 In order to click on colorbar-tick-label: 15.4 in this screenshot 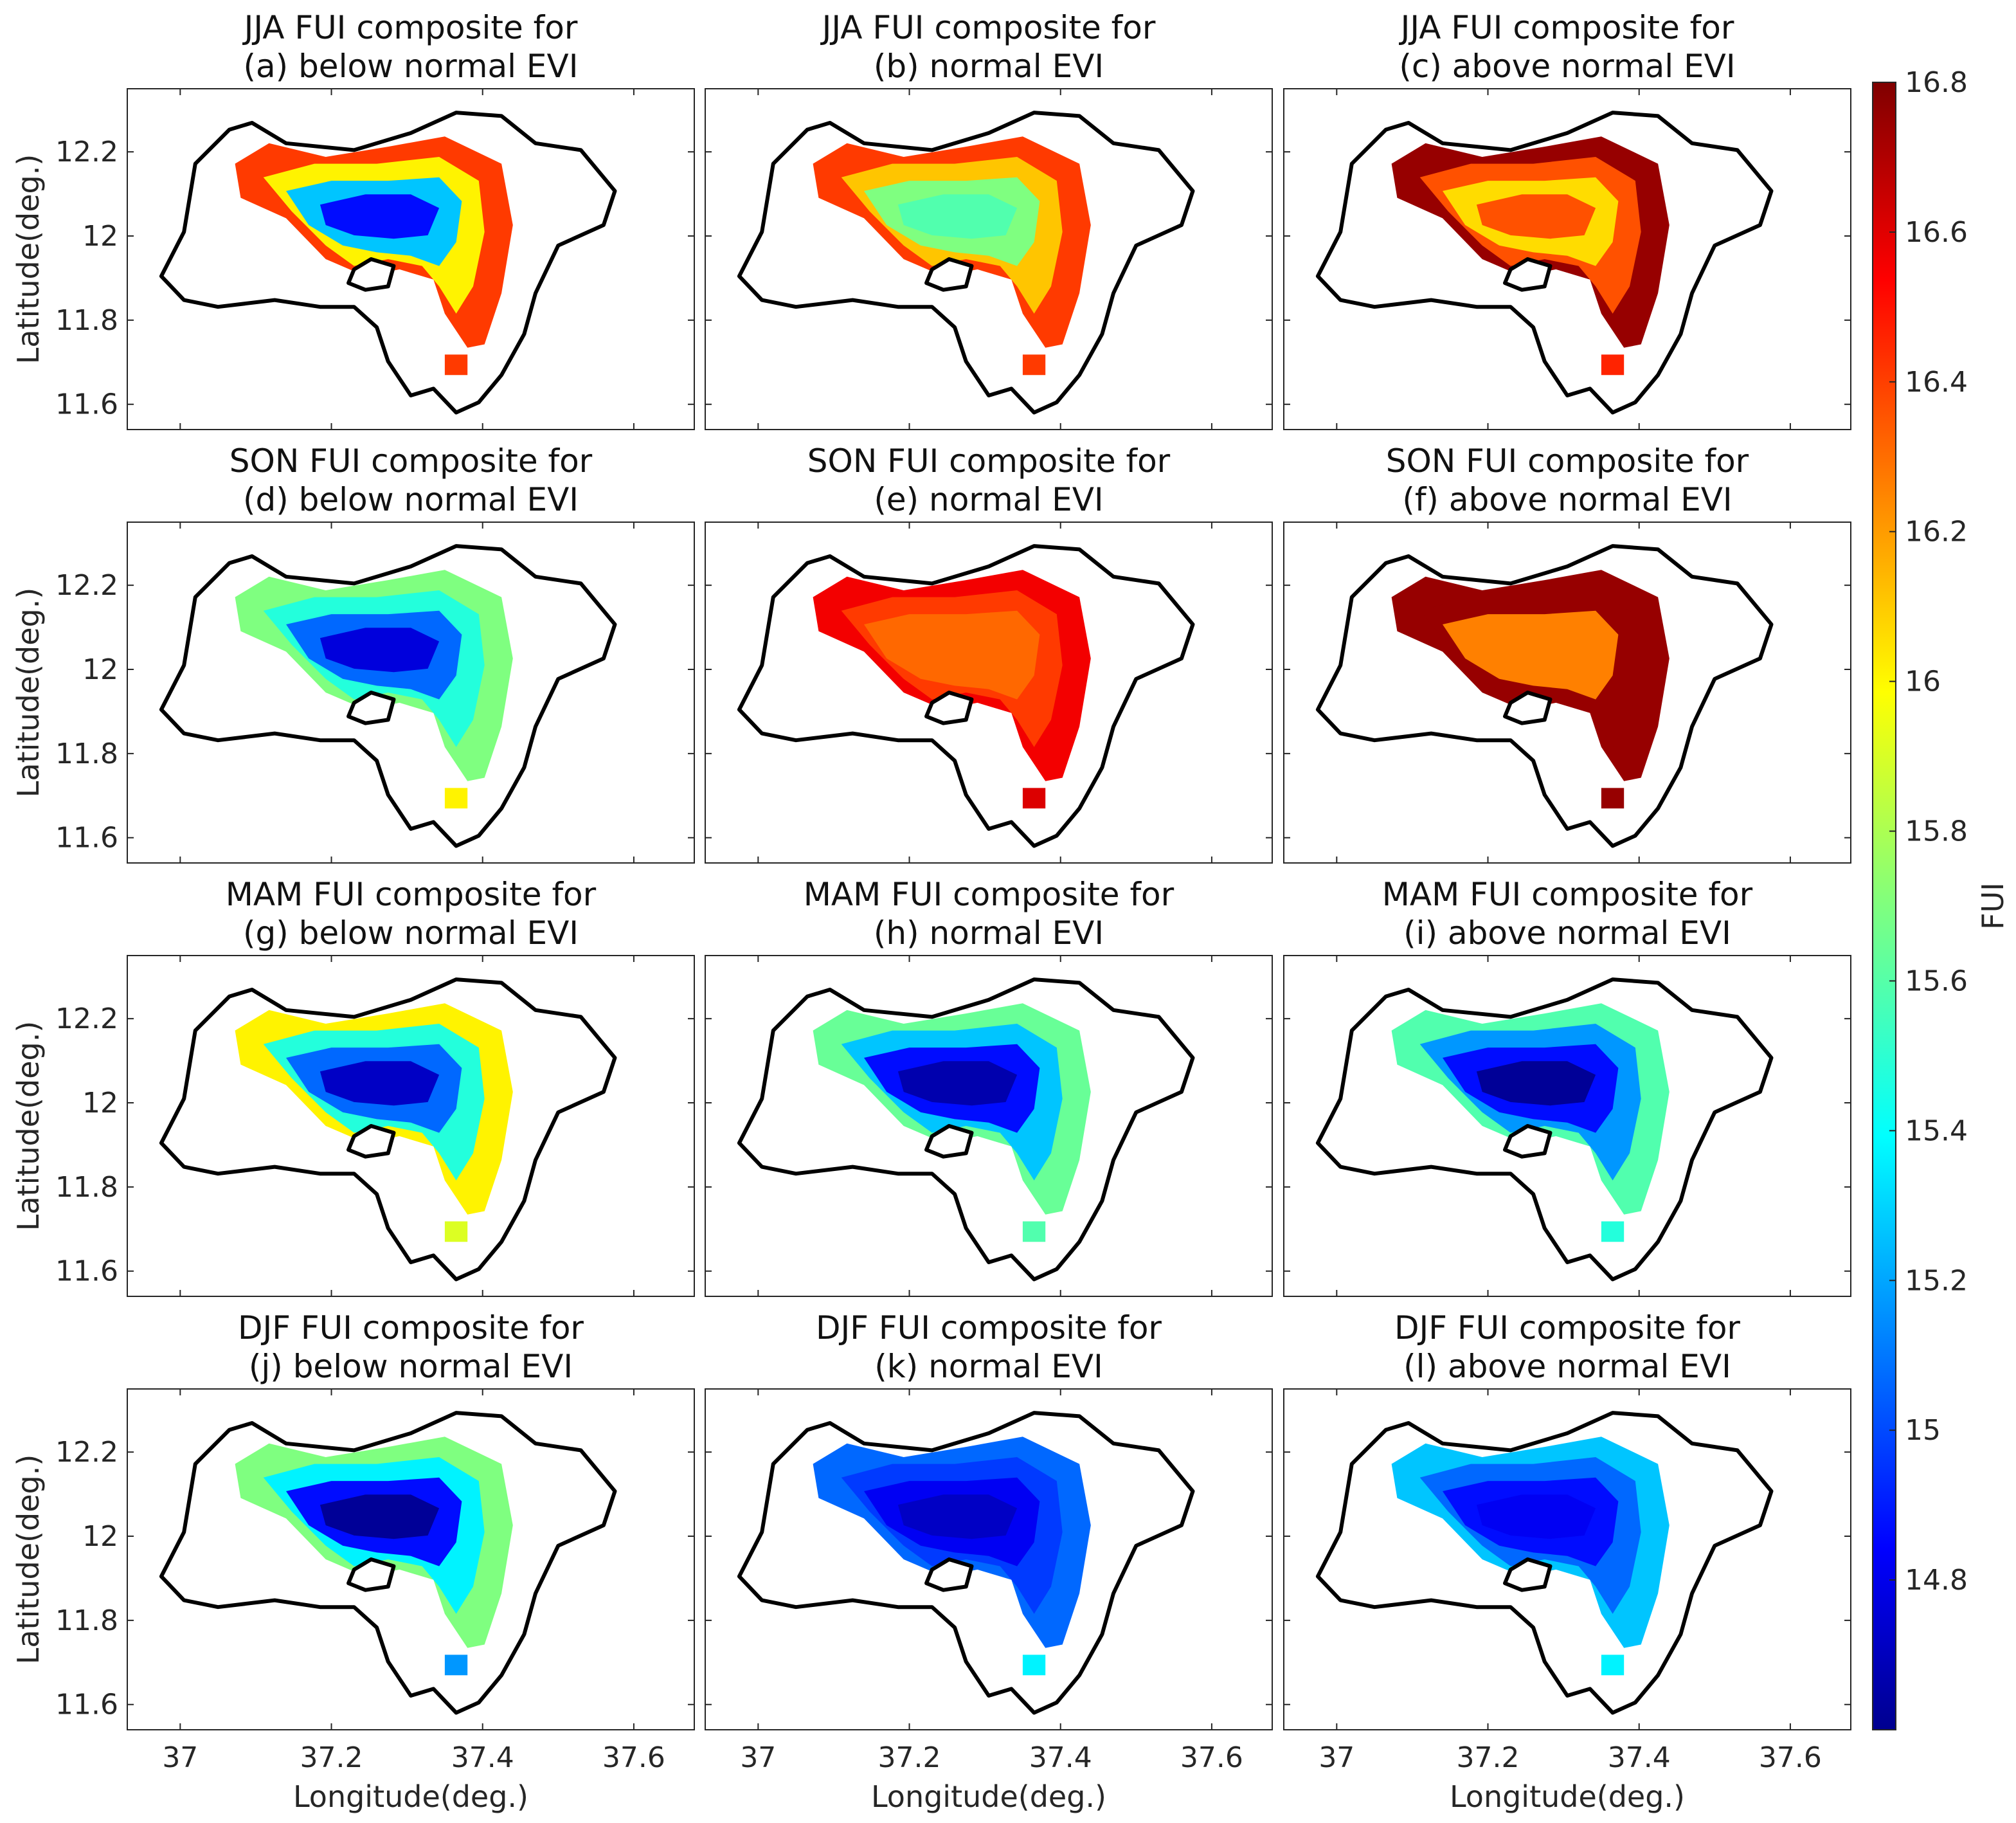, I will do `click(1937, 1130)`.